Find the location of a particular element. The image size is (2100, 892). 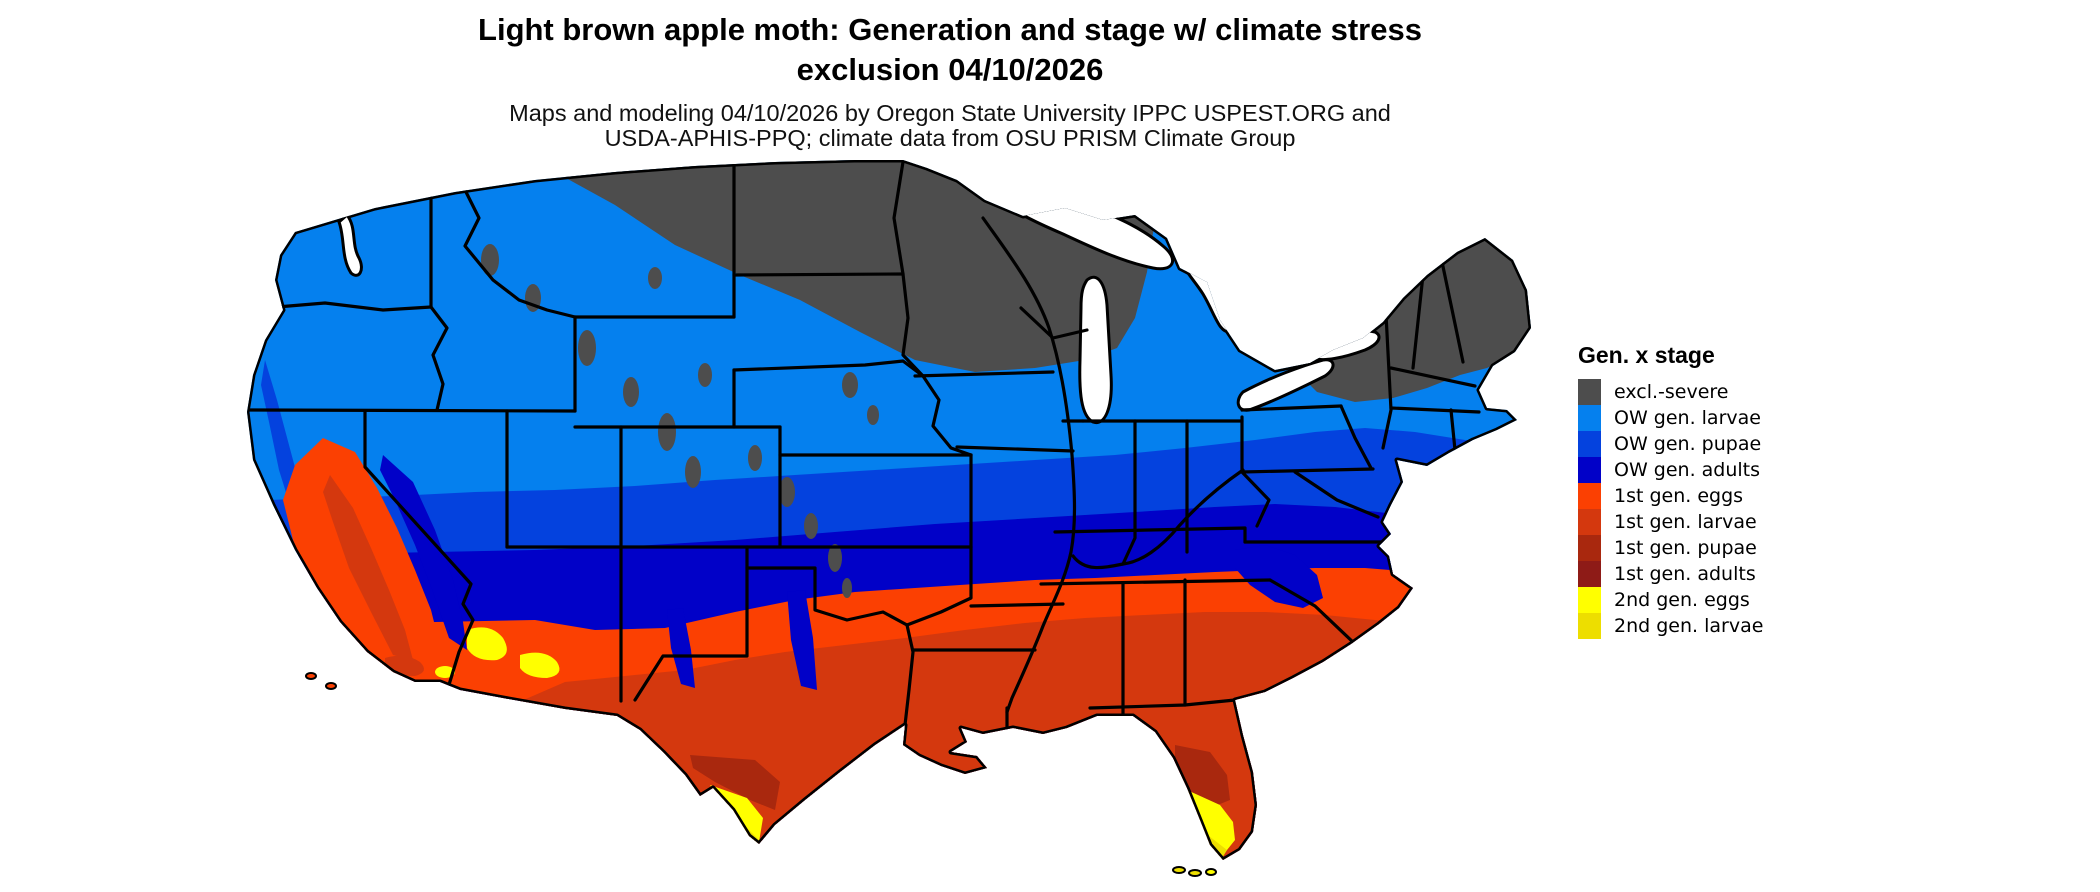

region-ow-adults-sierra is located at coordinates (423, 552).